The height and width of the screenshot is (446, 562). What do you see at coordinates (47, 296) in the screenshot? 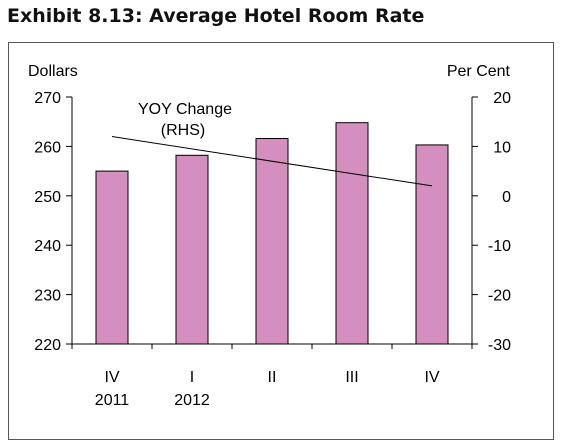
I see `left-tick-label: 230` at bounding box center [47, 296].